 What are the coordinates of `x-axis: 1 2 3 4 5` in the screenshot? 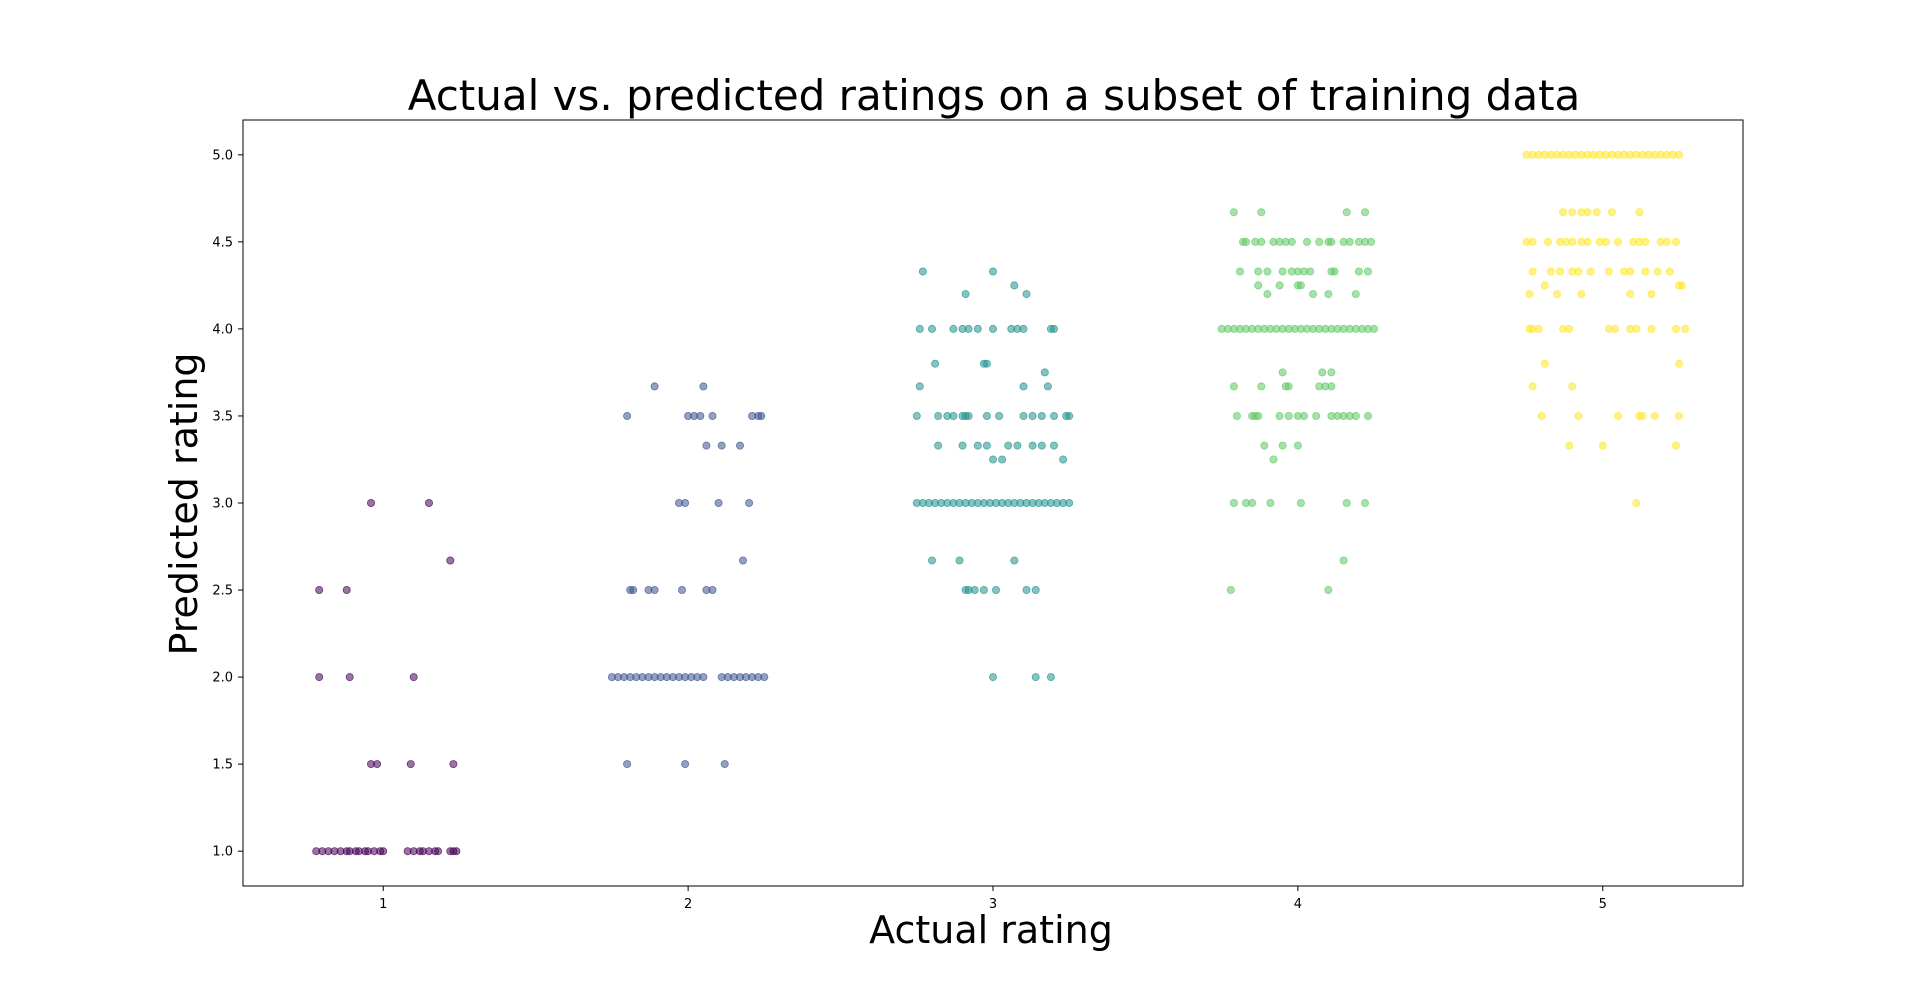 It's located at (993, 899).